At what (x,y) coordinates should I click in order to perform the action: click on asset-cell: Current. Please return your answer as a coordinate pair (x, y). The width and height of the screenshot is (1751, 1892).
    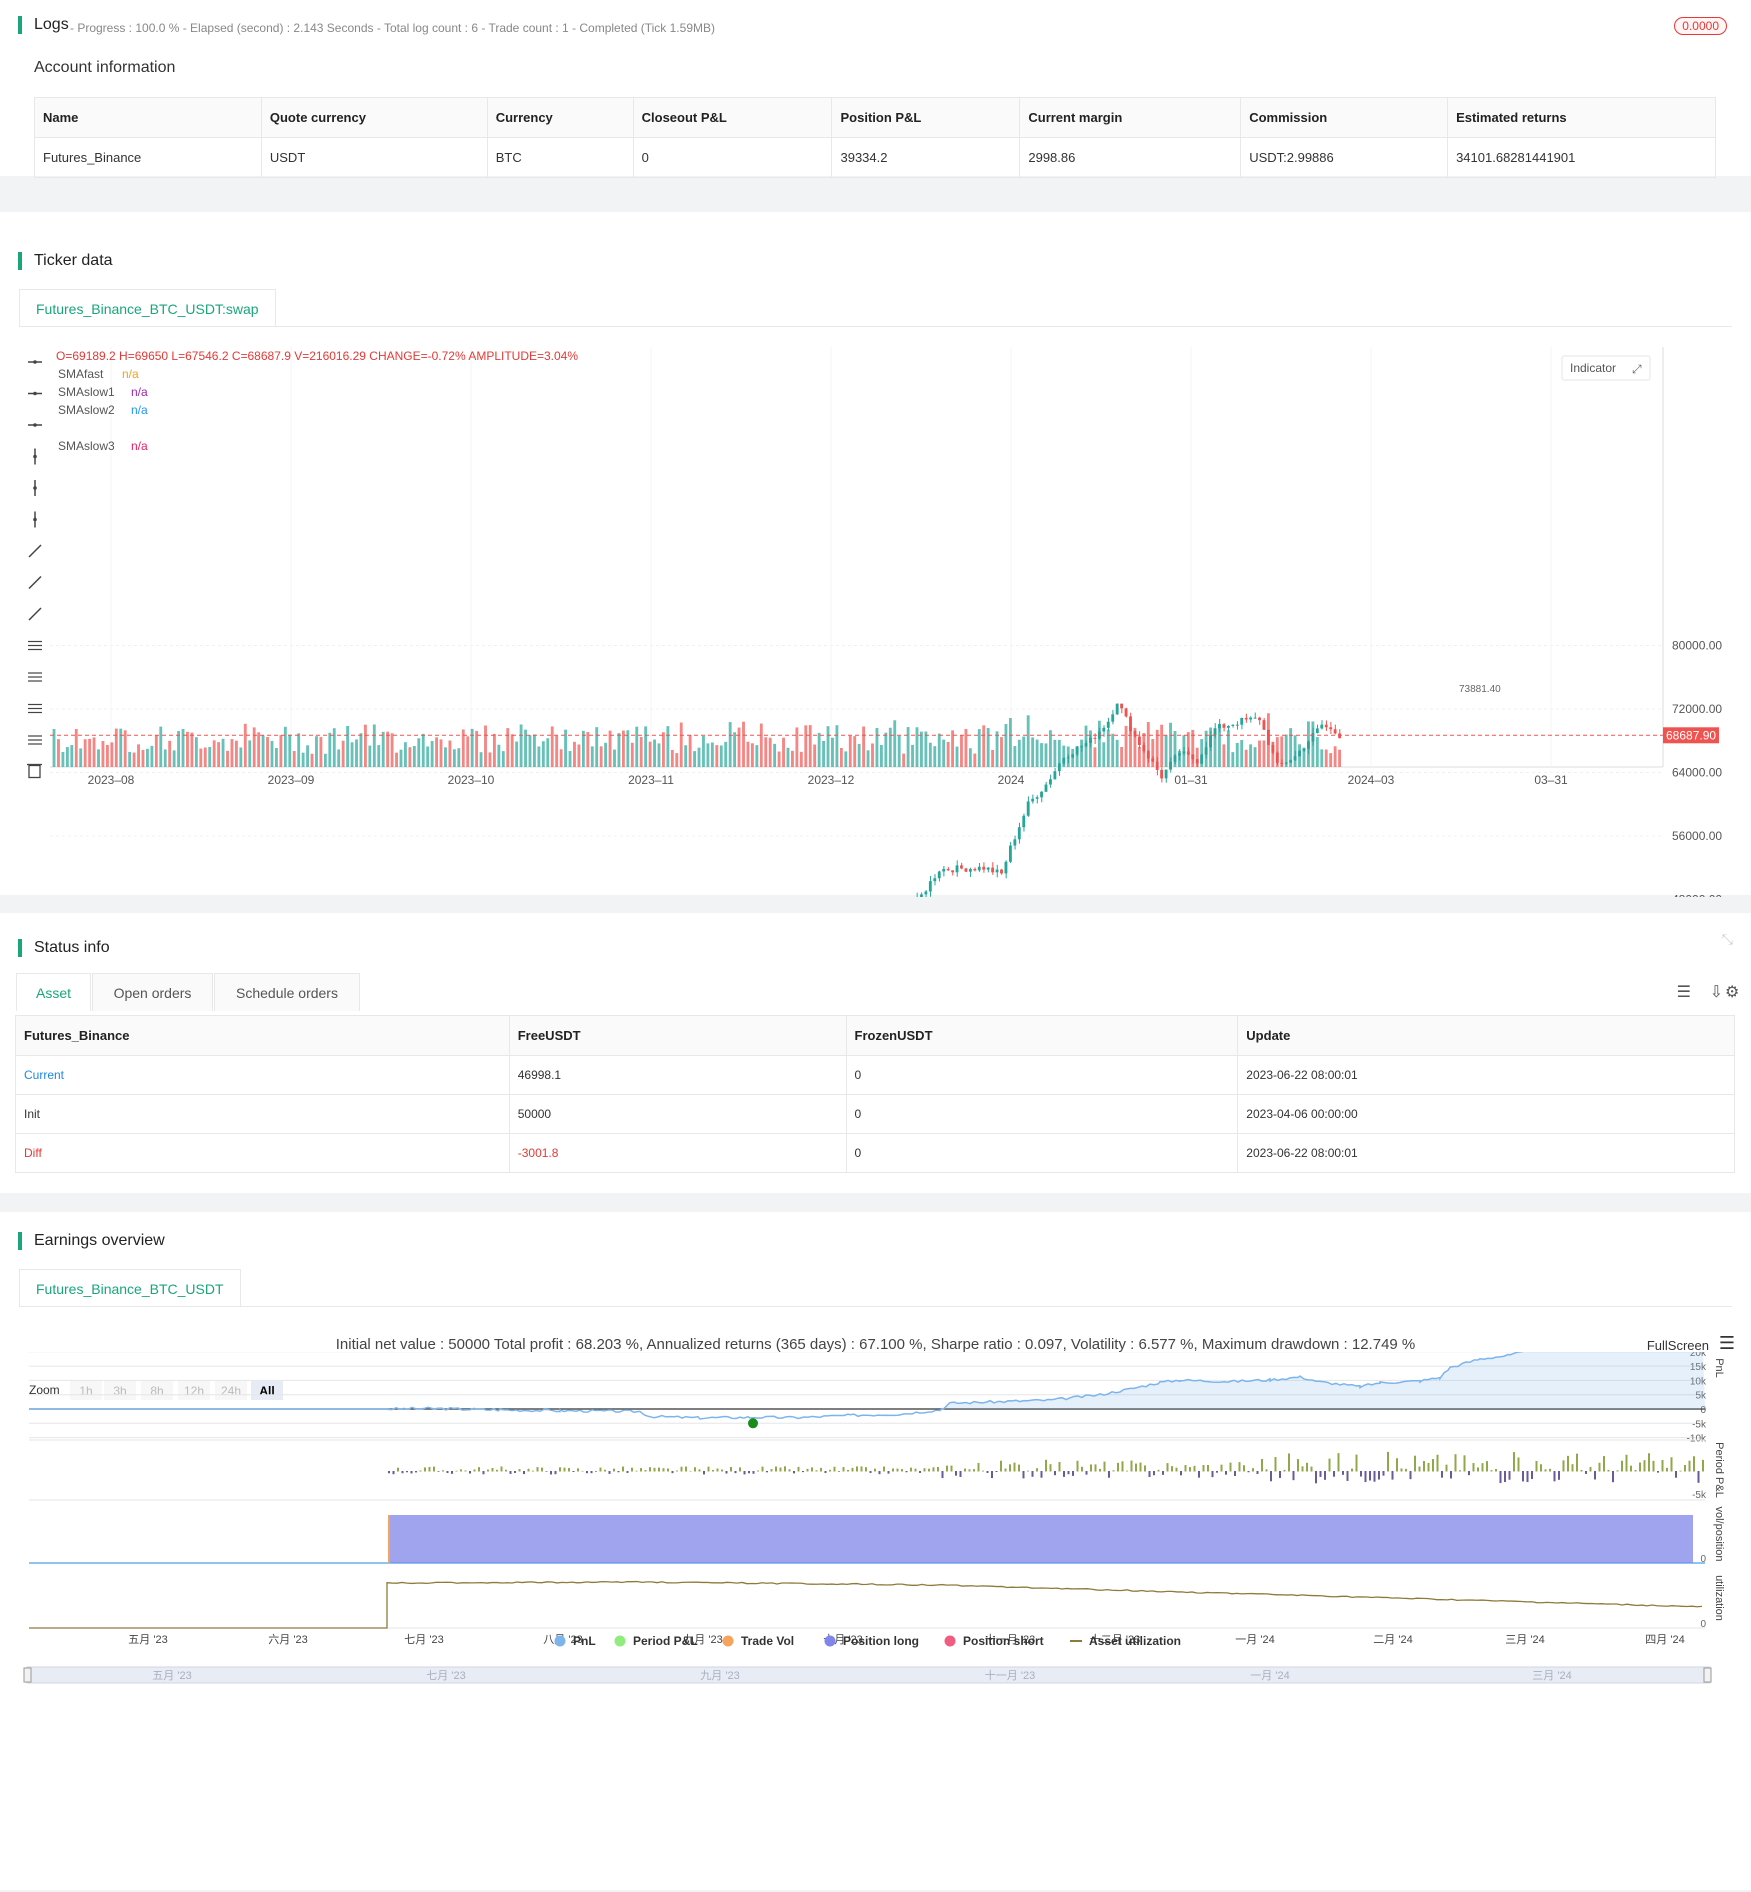
    Looking at the image, I should click on (263, 1075).